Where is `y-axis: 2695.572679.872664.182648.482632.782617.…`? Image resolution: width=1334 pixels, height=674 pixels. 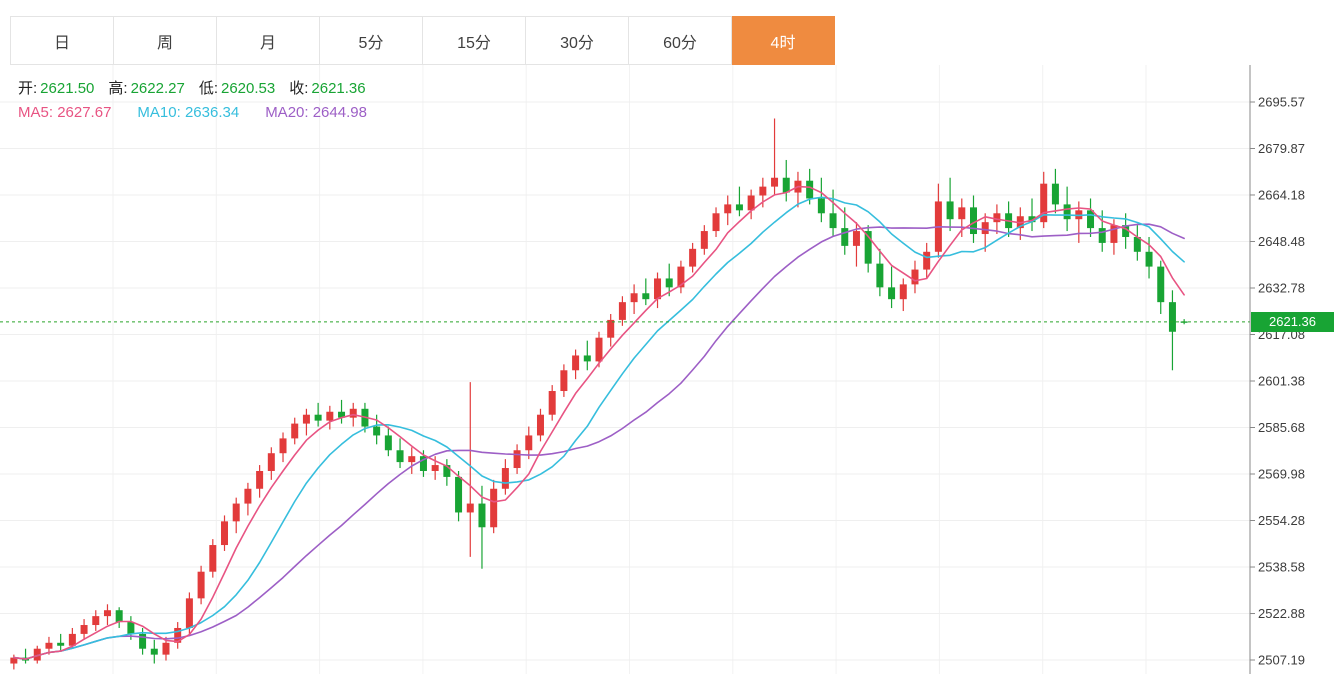 y-axis: 2695.572679.872664.182648.482632.782617.… is located at coordinates (1277, 369).